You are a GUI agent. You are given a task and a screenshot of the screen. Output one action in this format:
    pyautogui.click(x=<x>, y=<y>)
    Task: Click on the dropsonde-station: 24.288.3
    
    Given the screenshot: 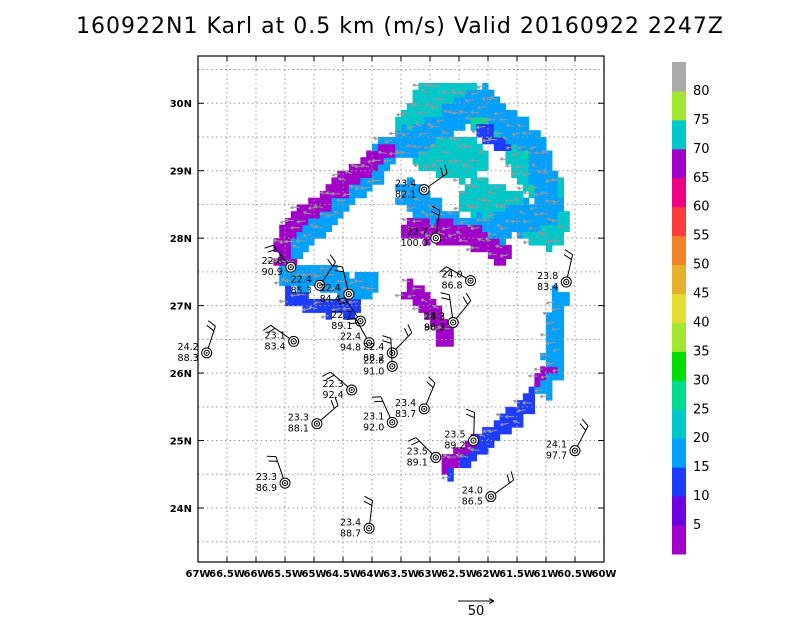 What is the action you would take?
    pyautogui.click(x=197, y=342)
    